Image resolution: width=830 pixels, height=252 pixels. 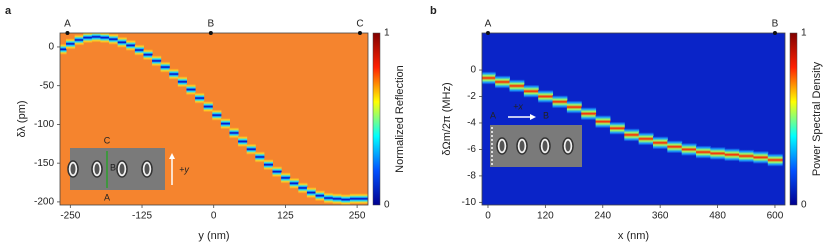 I want to click on x-tick-label: 125, so click(x=285, y=216).